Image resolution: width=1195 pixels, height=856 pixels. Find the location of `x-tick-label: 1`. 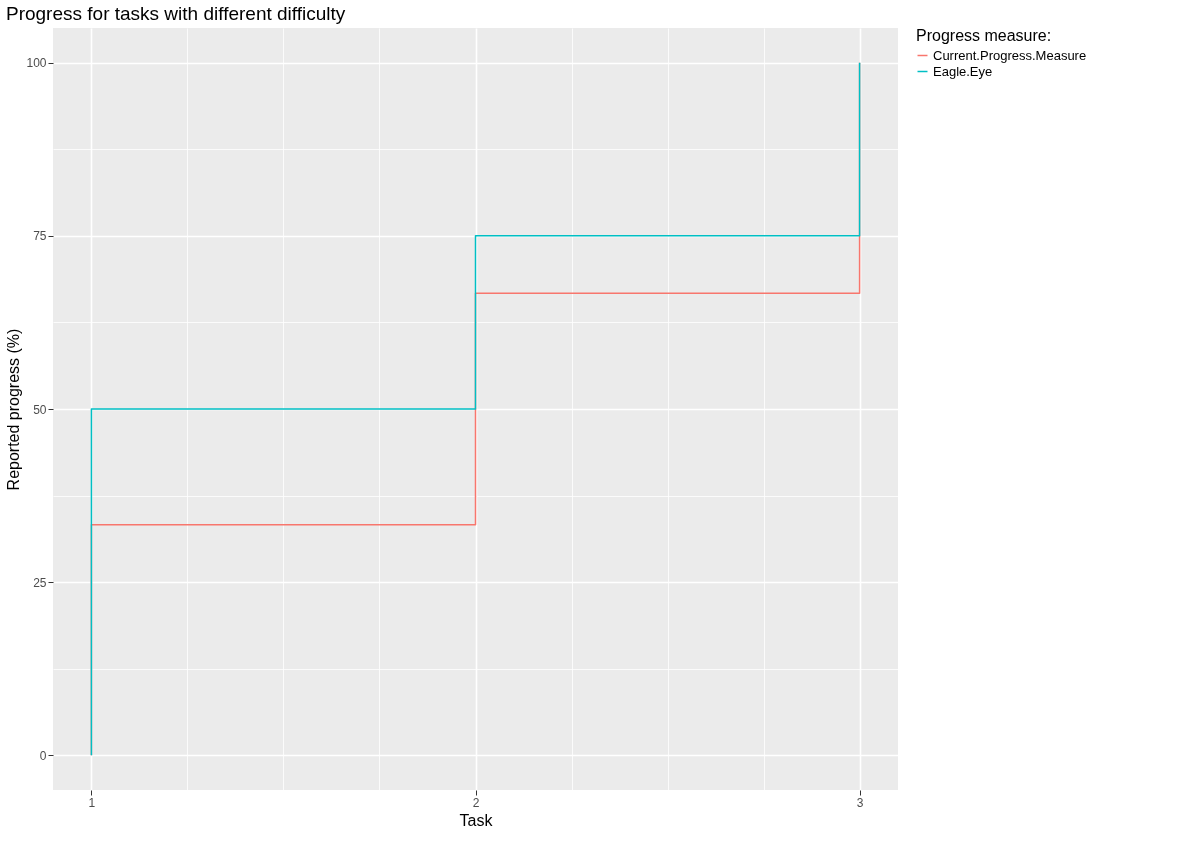

x-tick-label: 1 is located at coordinates (92, 802).